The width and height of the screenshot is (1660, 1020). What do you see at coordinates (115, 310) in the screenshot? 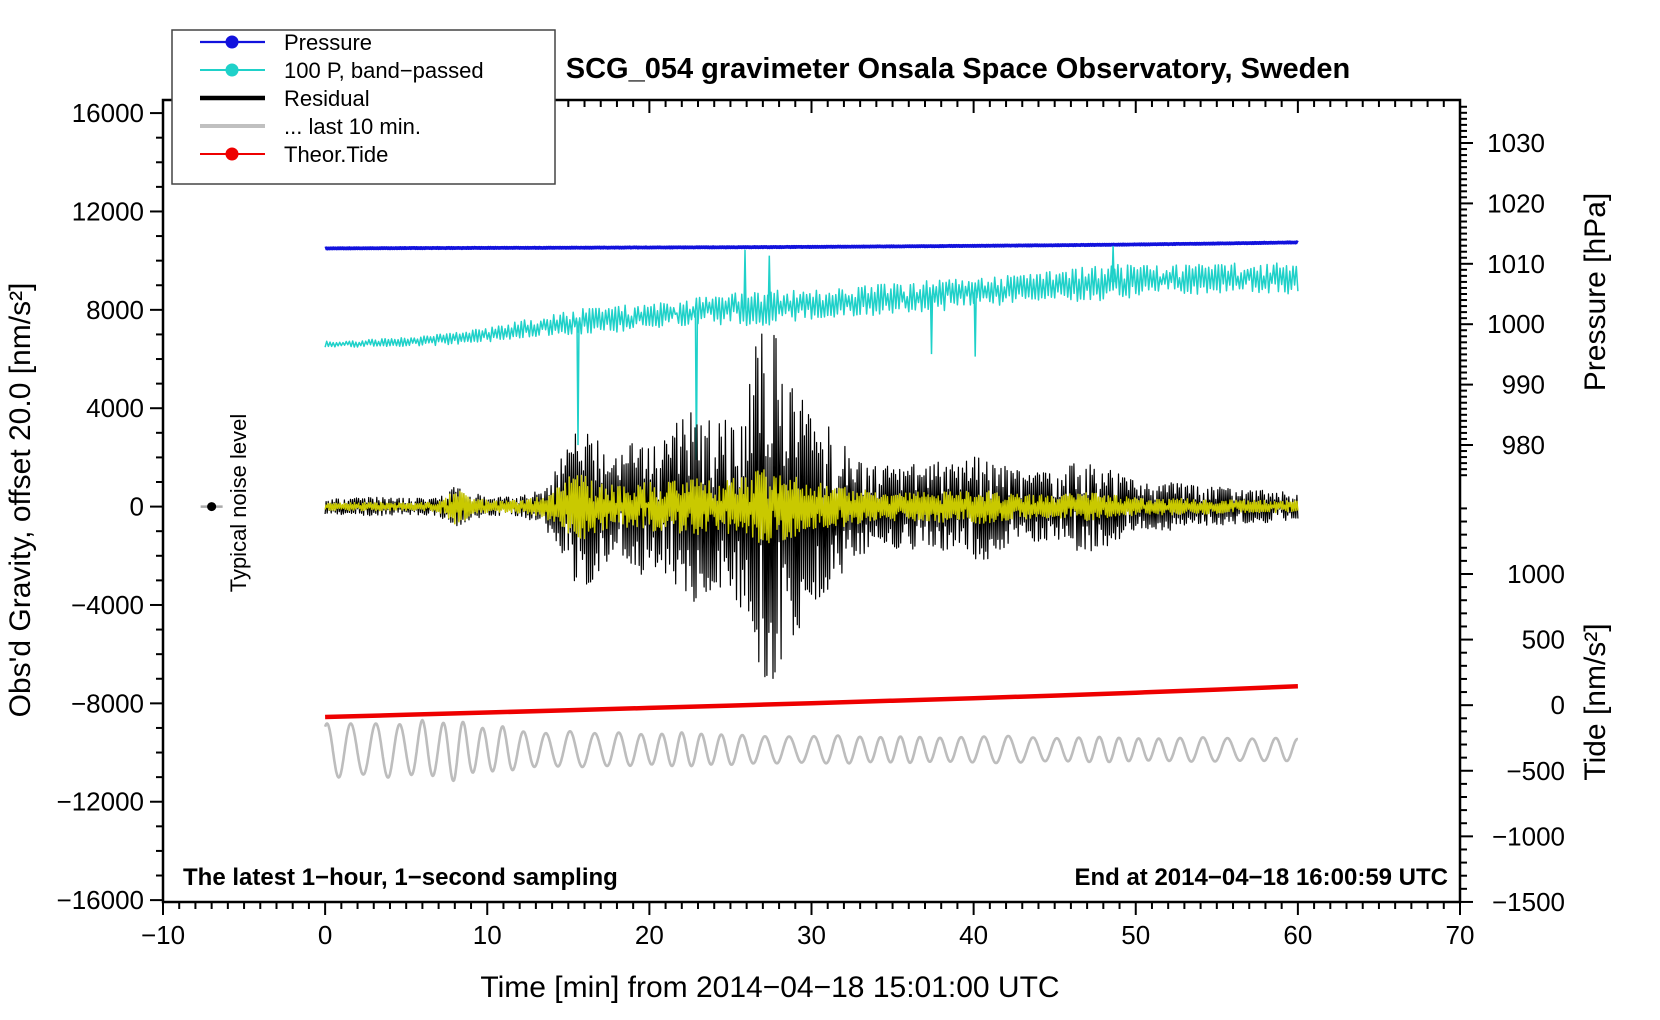
I see `tick-label: 8000` at bounding box center [115, 310].